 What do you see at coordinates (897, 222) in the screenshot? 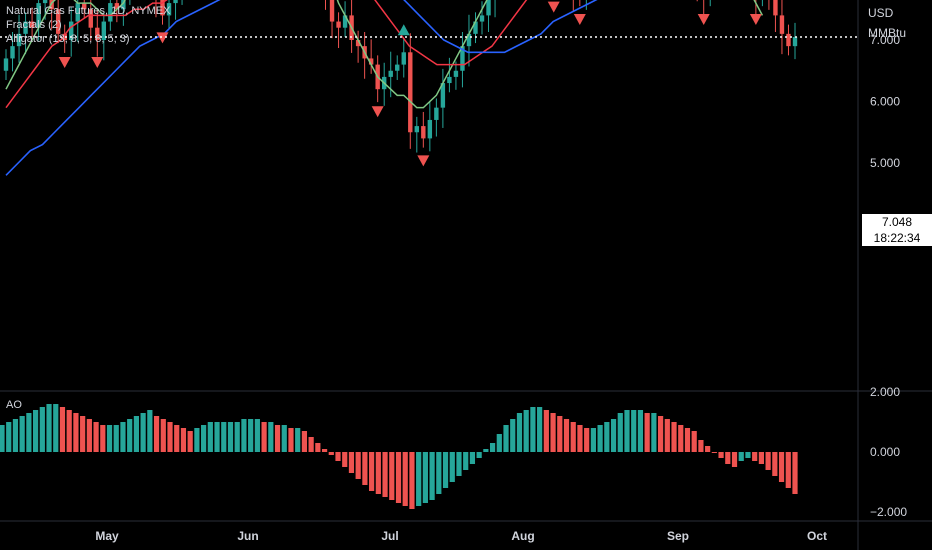
I see `last-price-badge: 7.048` at bounding box center [897, 222].